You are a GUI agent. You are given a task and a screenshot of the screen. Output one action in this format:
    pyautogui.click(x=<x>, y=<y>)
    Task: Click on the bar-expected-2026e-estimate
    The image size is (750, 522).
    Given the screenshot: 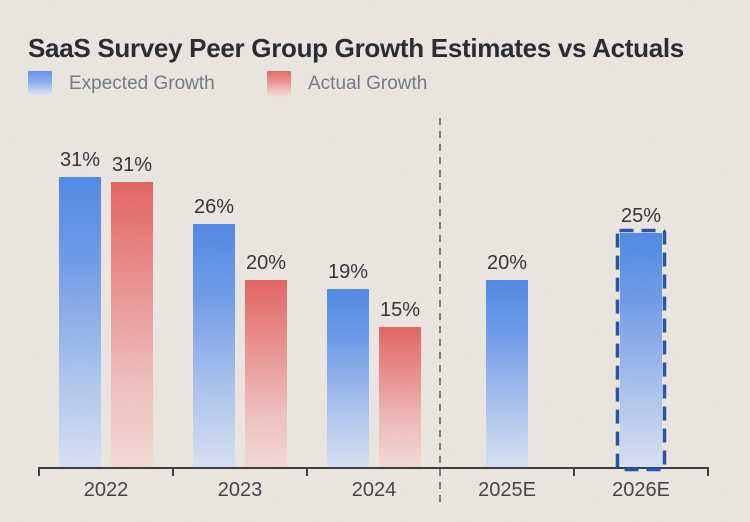 What is the action you would take?
    pyautogui.click(x=641, y=350)
    